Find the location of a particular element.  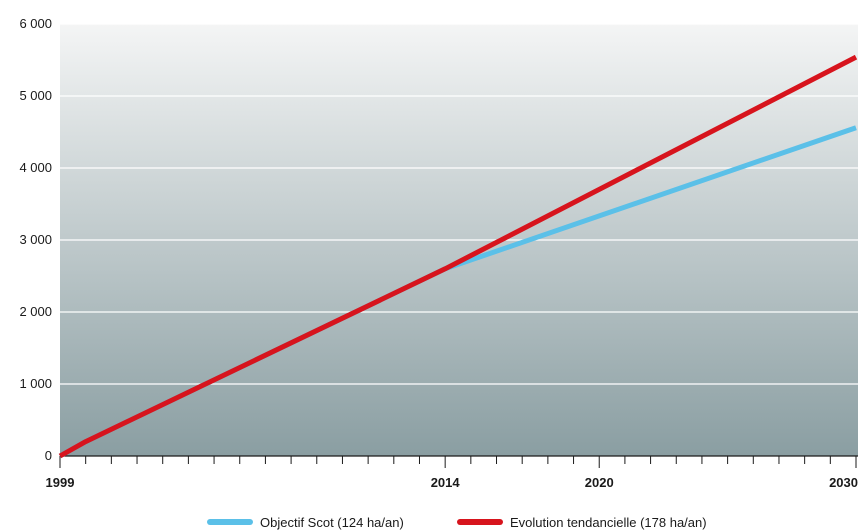

y-tick-label: 1 000 is located at coordinates (35, 383).